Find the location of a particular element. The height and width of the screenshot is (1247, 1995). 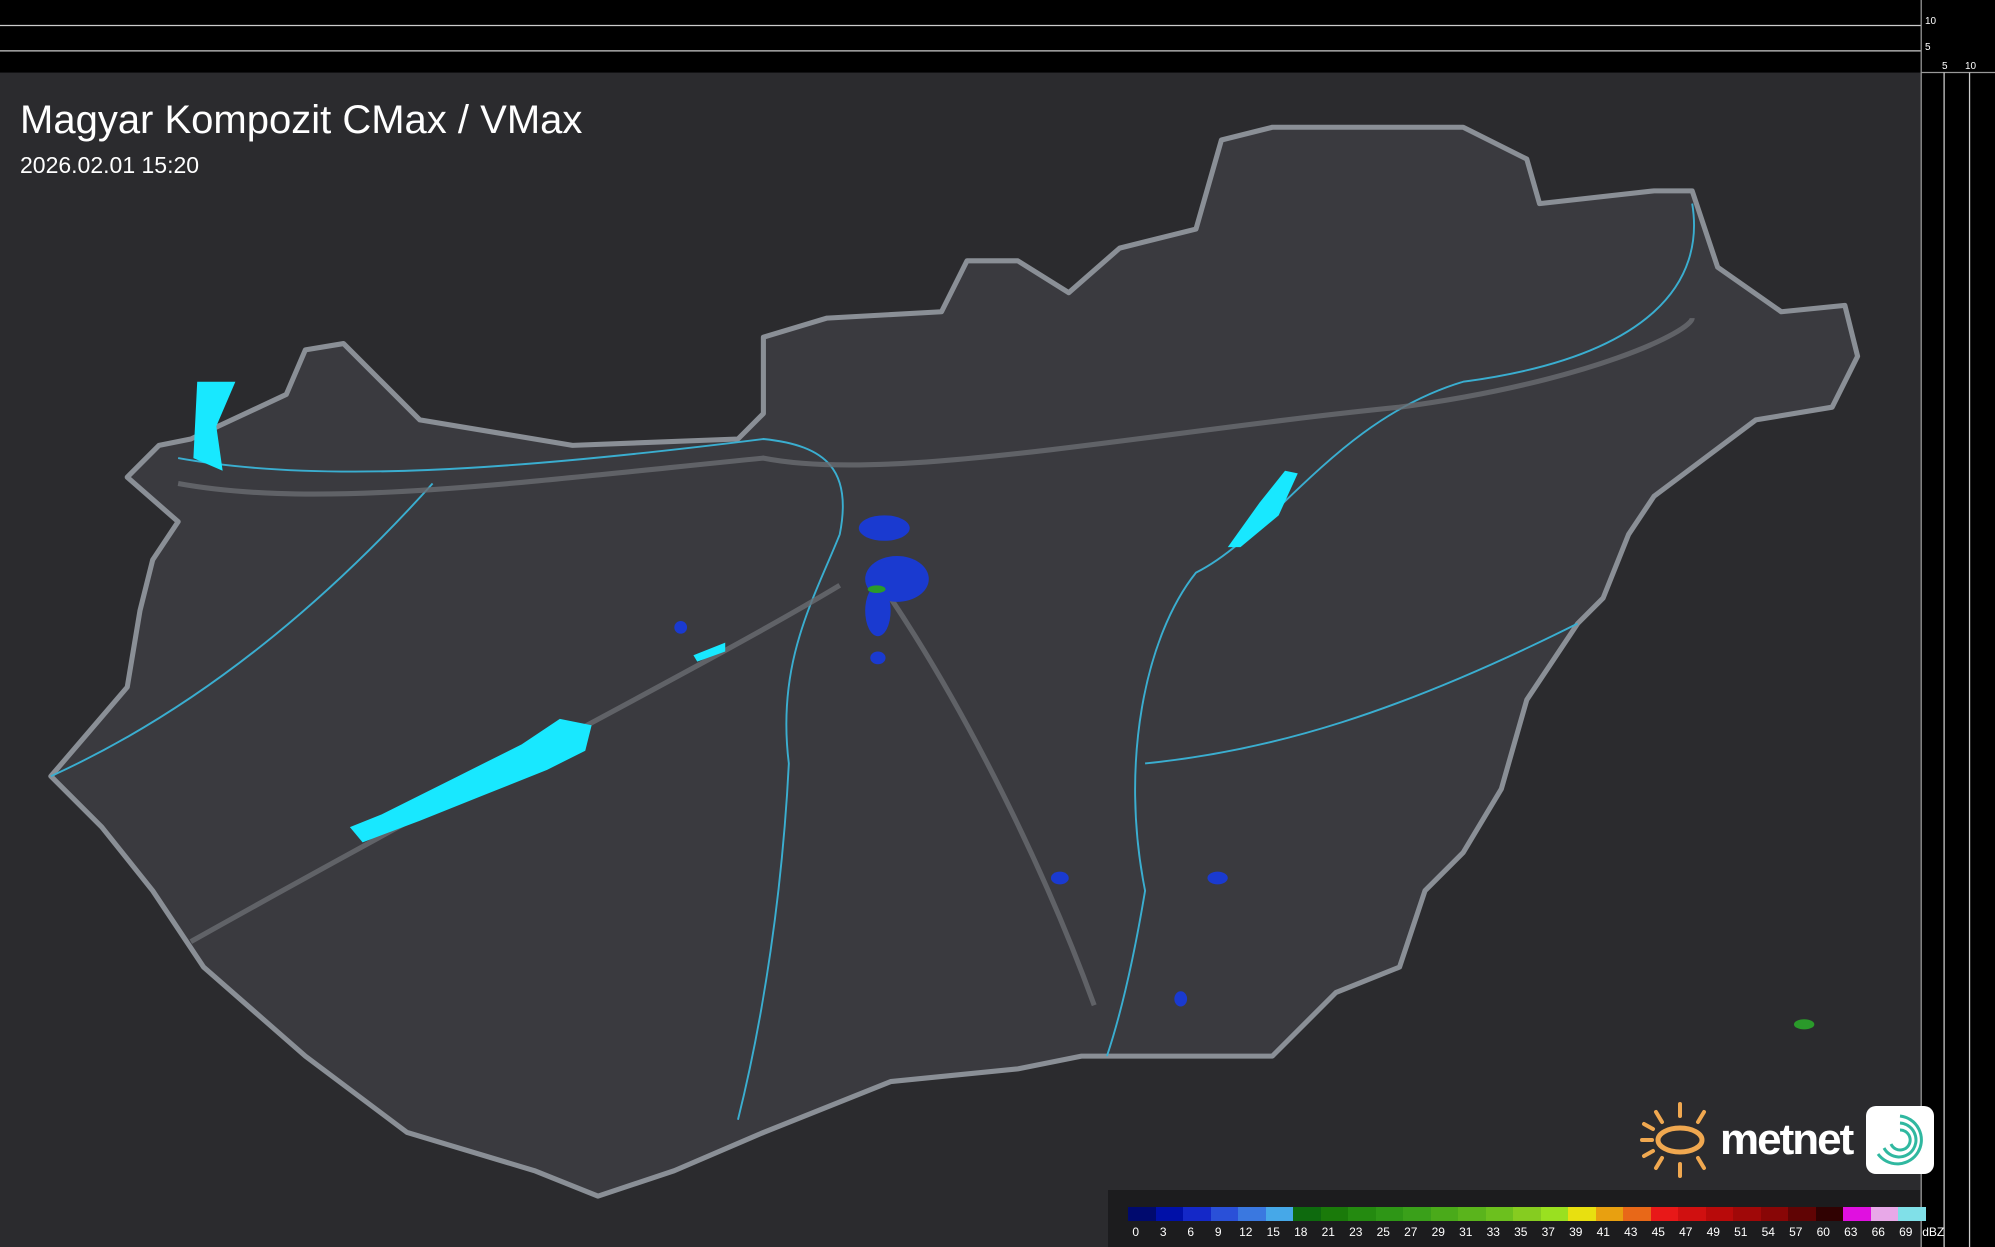

legend-label: 35 is located at coordinates (1521, 1232).